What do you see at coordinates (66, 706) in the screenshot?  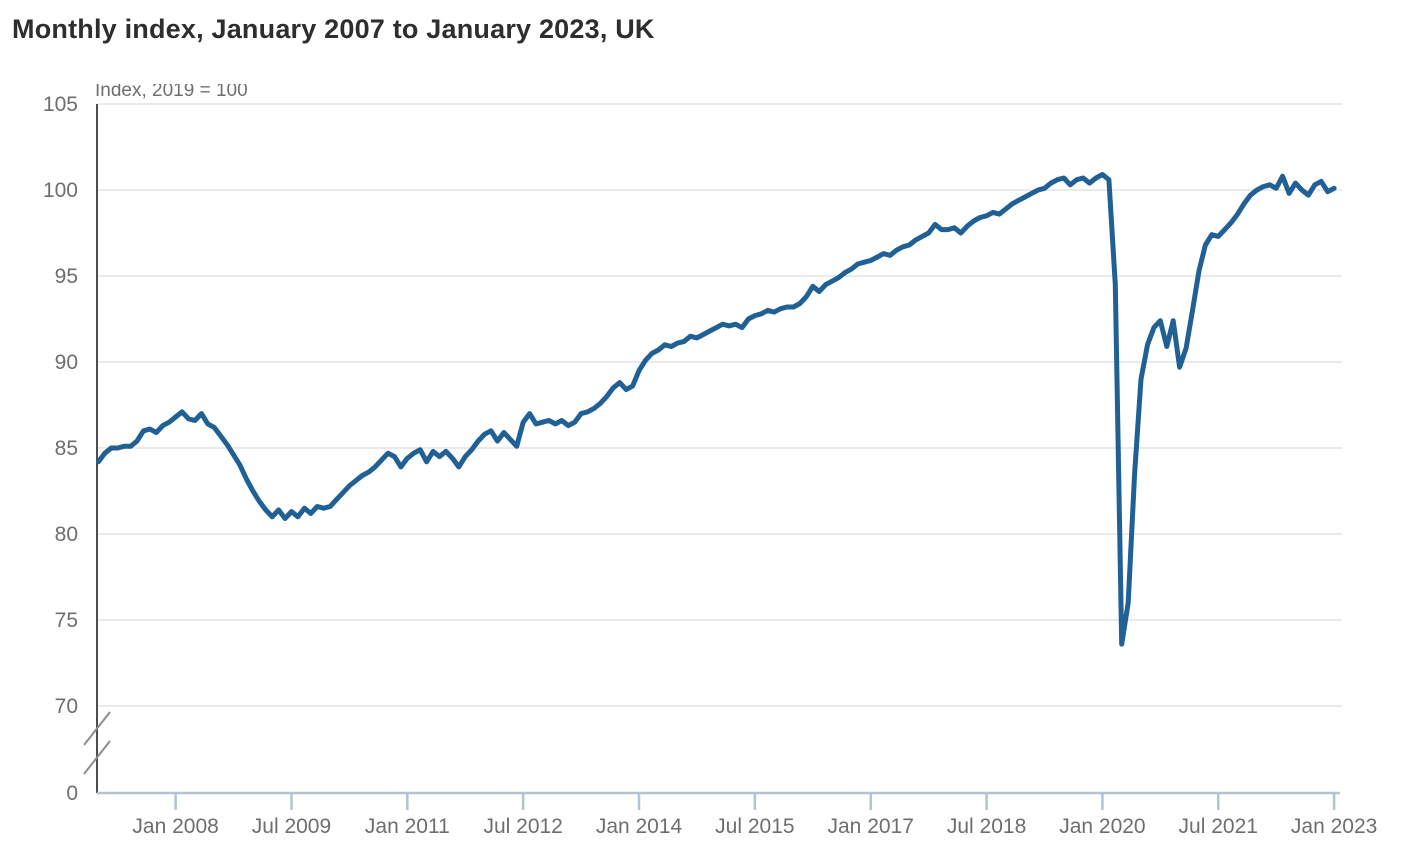 I see `y-tick-label: 70` at bounding box center [66, 706].